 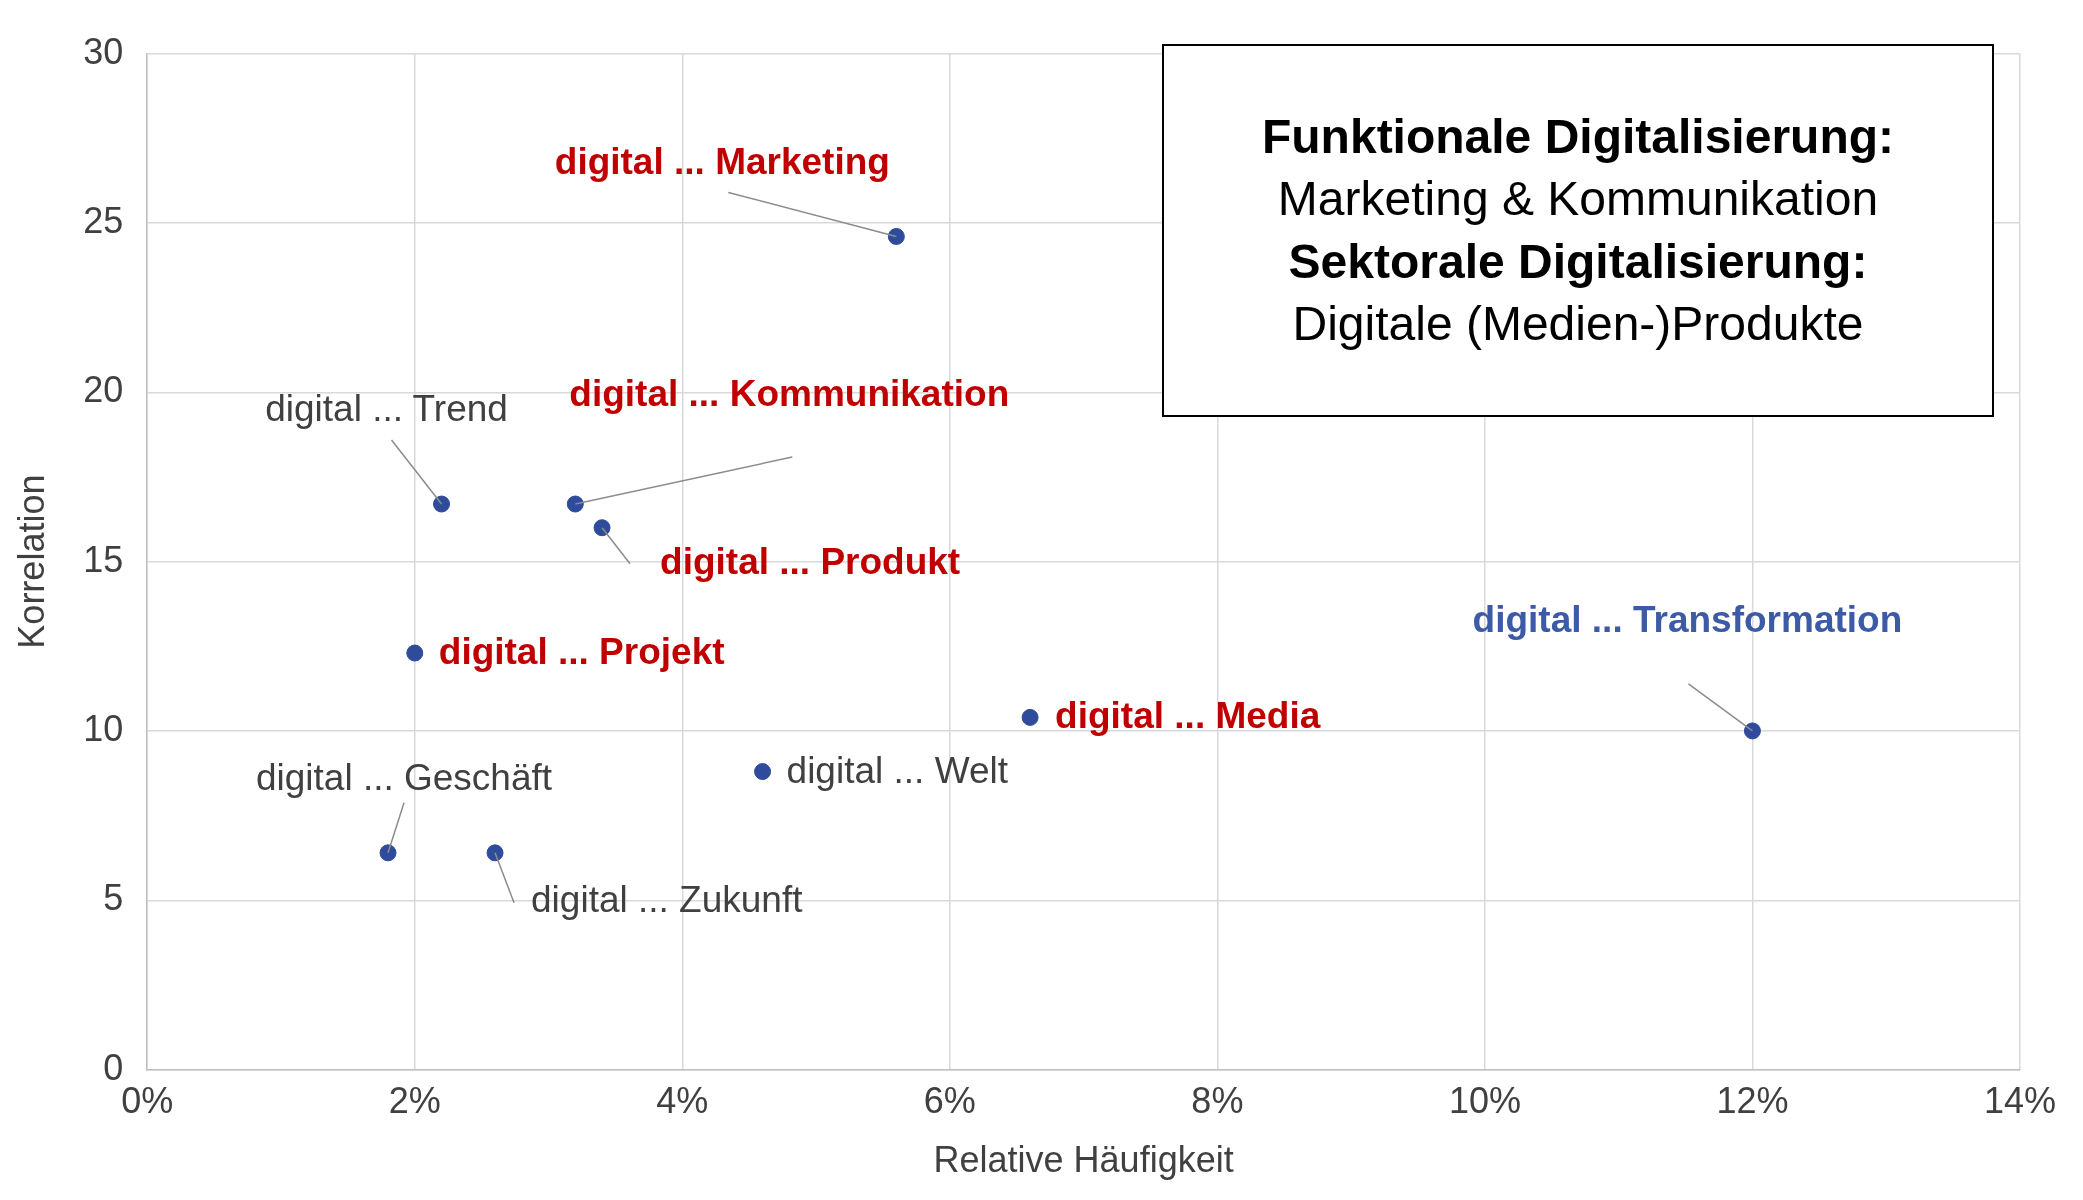 I want to click on annotation: digital ... Media, so click(x=1188, y=715).